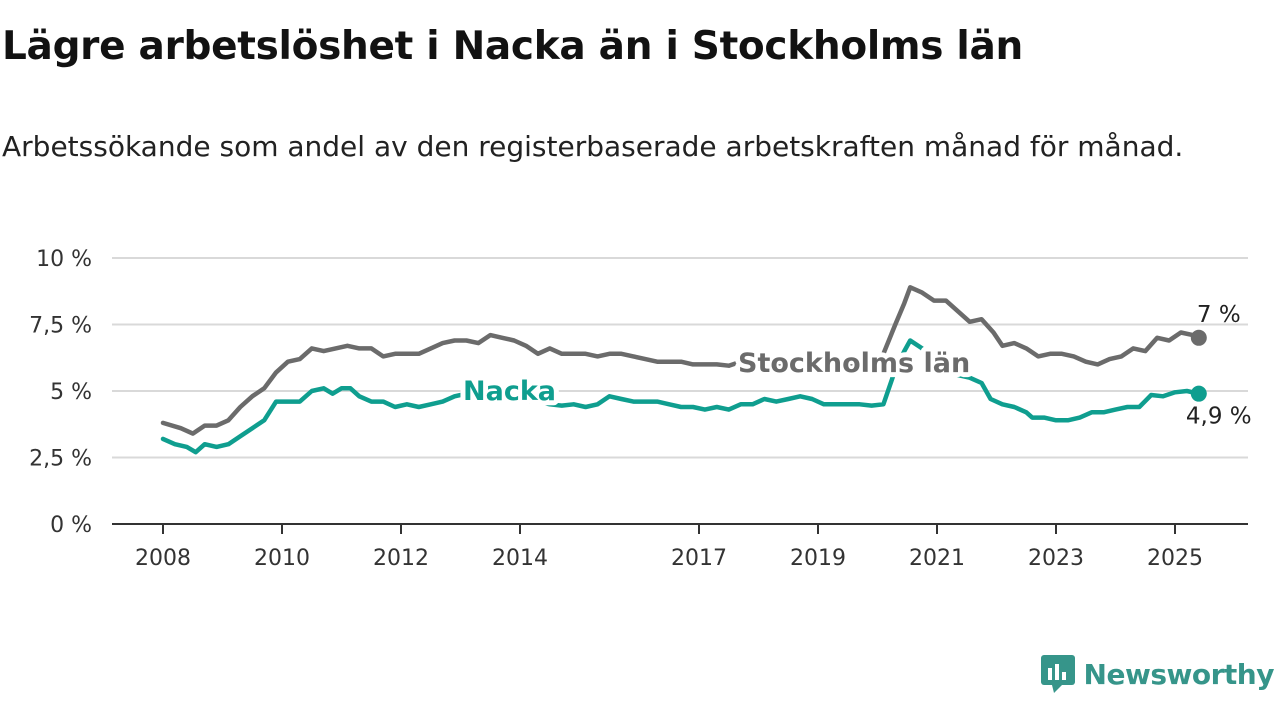 Image resolution: width=1280 pixels, height=720 pixels. What do you see at coordinates (282, 558) in the screenshot?
I see `x-tick-label: 2010` at bounding box center [282, 558].